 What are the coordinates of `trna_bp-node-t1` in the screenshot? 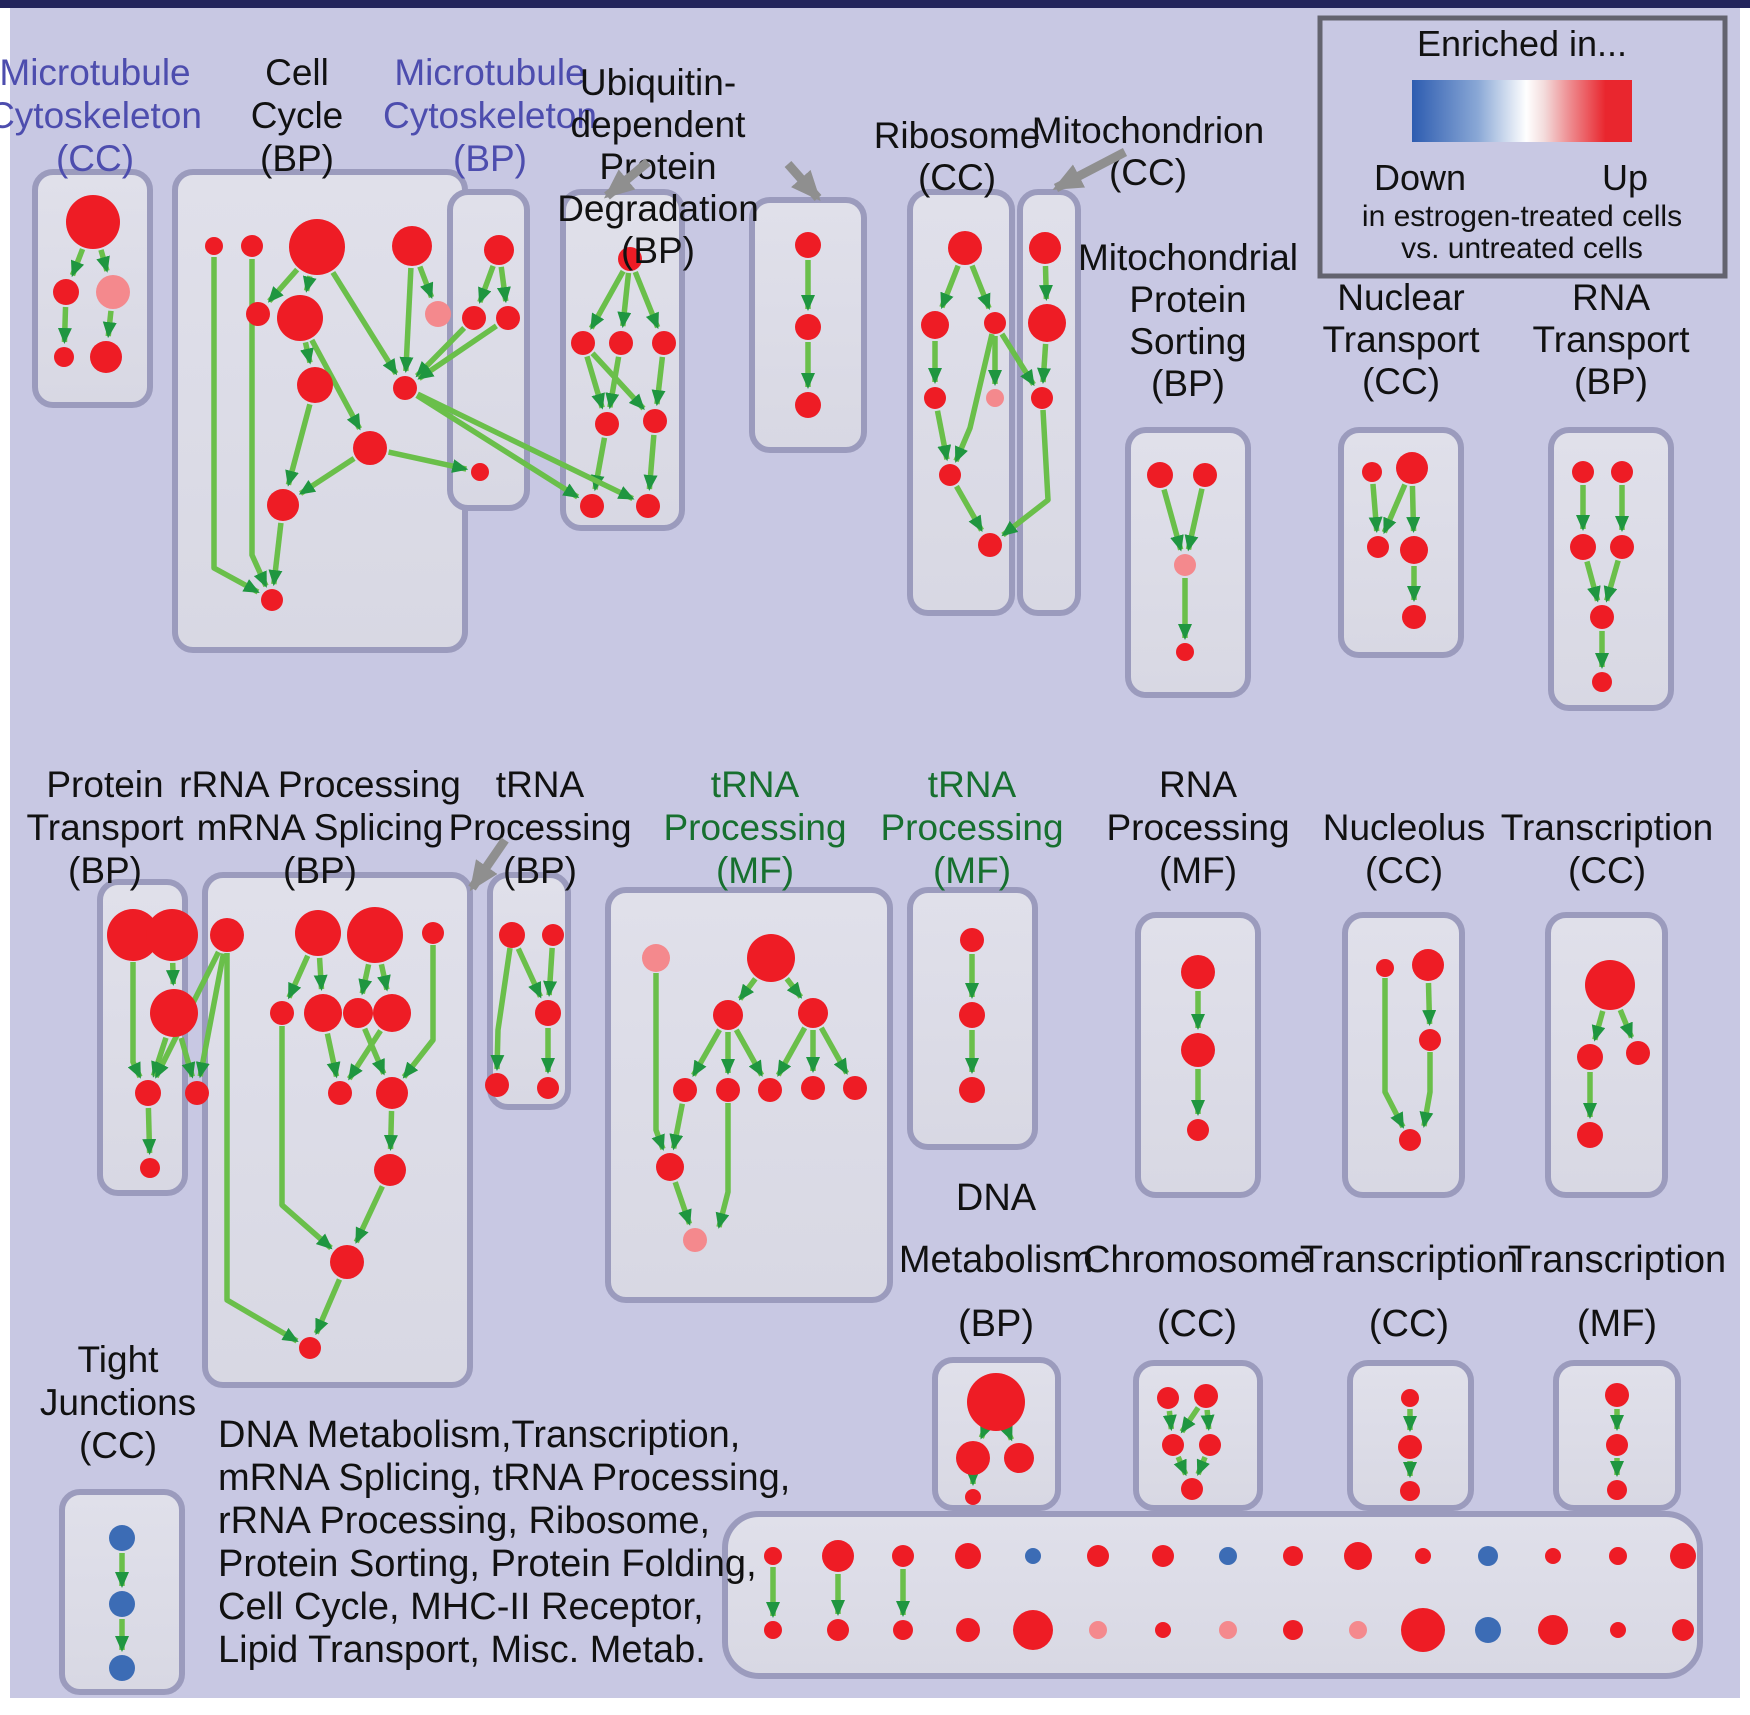 It's located at (512, 935).